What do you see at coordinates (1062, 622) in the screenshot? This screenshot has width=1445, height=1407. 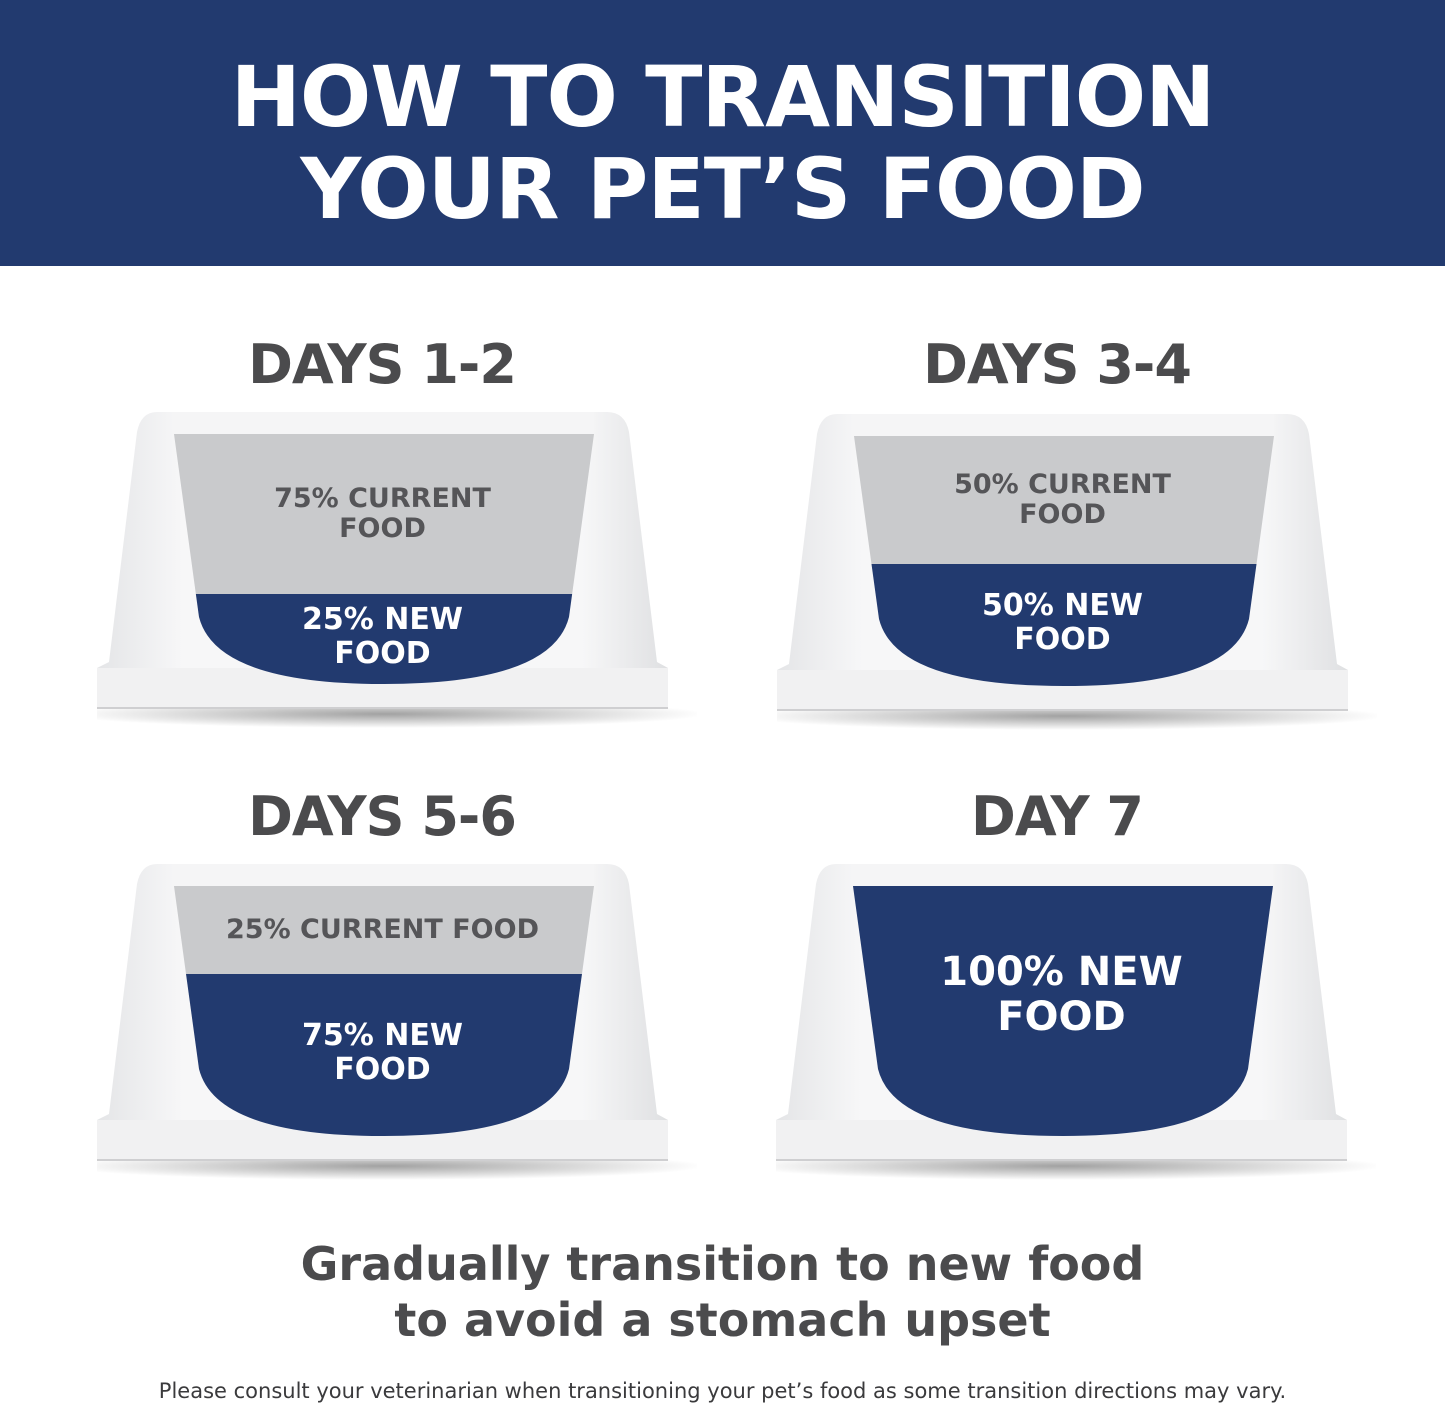 I see `new-food-label: 50% NEW FOOD` at bounding box center [1062, 622].